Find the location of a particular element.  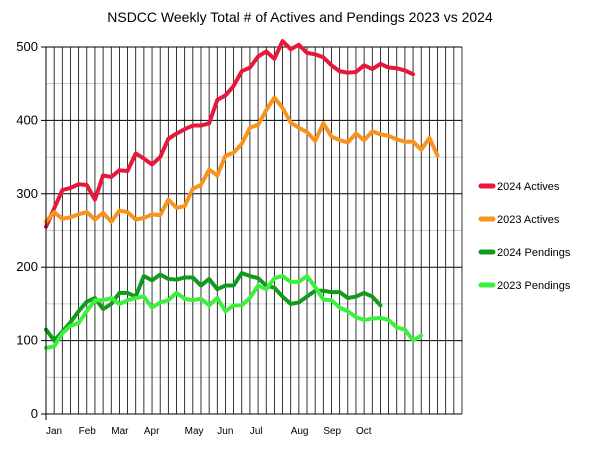

y-tick-label: 300 is located at coordinates (27, 193).